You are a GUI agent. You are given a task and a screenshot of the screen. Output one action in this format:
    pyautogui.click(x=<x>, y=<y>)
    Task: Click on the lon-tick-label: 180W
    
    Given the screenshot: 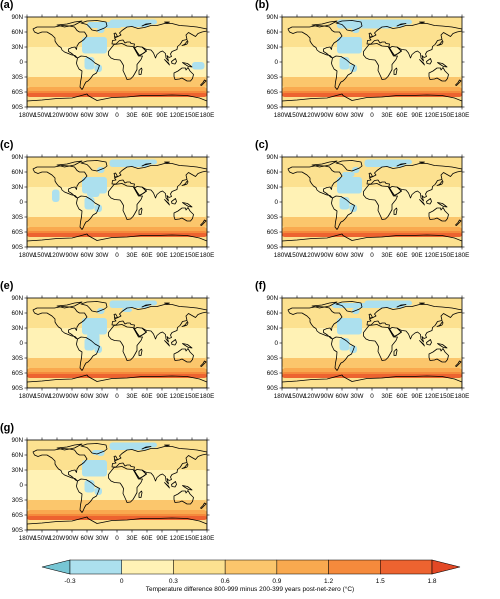 What is the action you would take?
    pyautogui.click(x=282, y=396)
    